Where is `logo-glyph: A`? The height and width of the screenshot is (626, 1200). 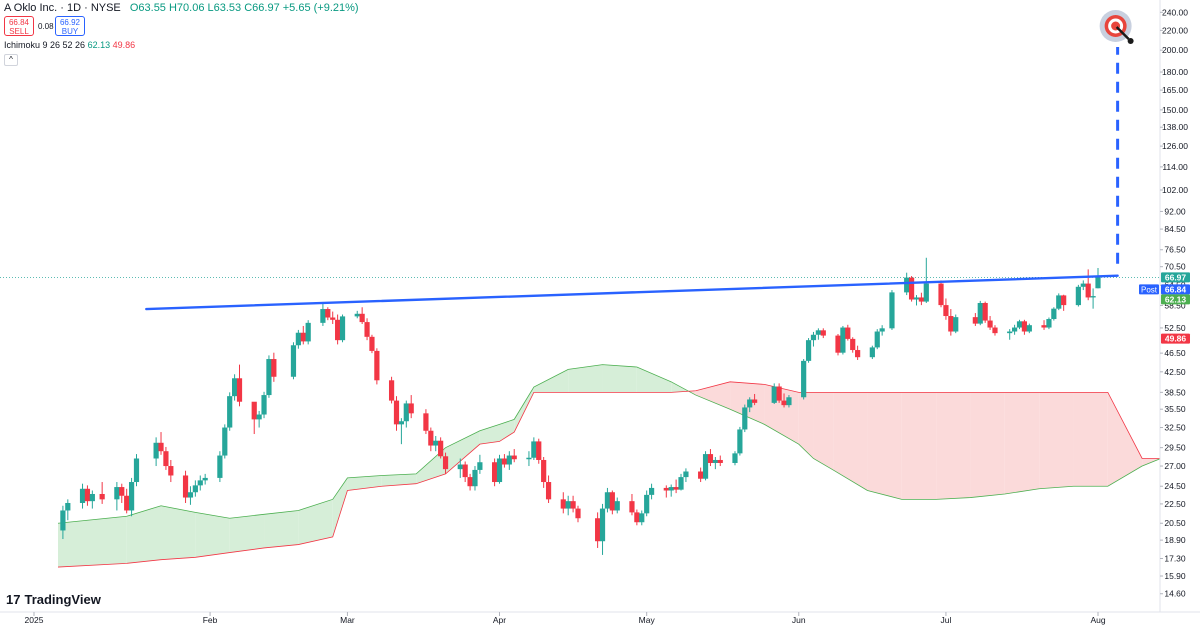
logo-glyph: A is located at coordinates (7, 8).